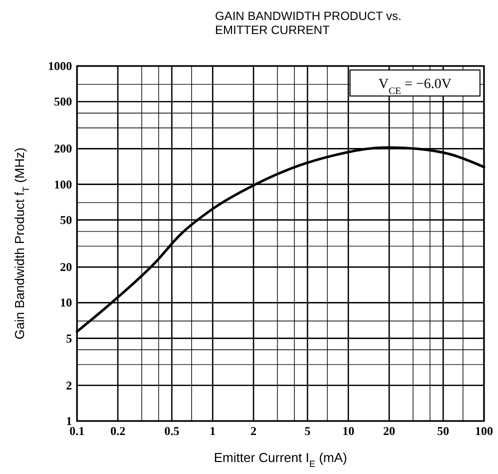  I want to click on y-tick-label: 1000, so click(60, 66).